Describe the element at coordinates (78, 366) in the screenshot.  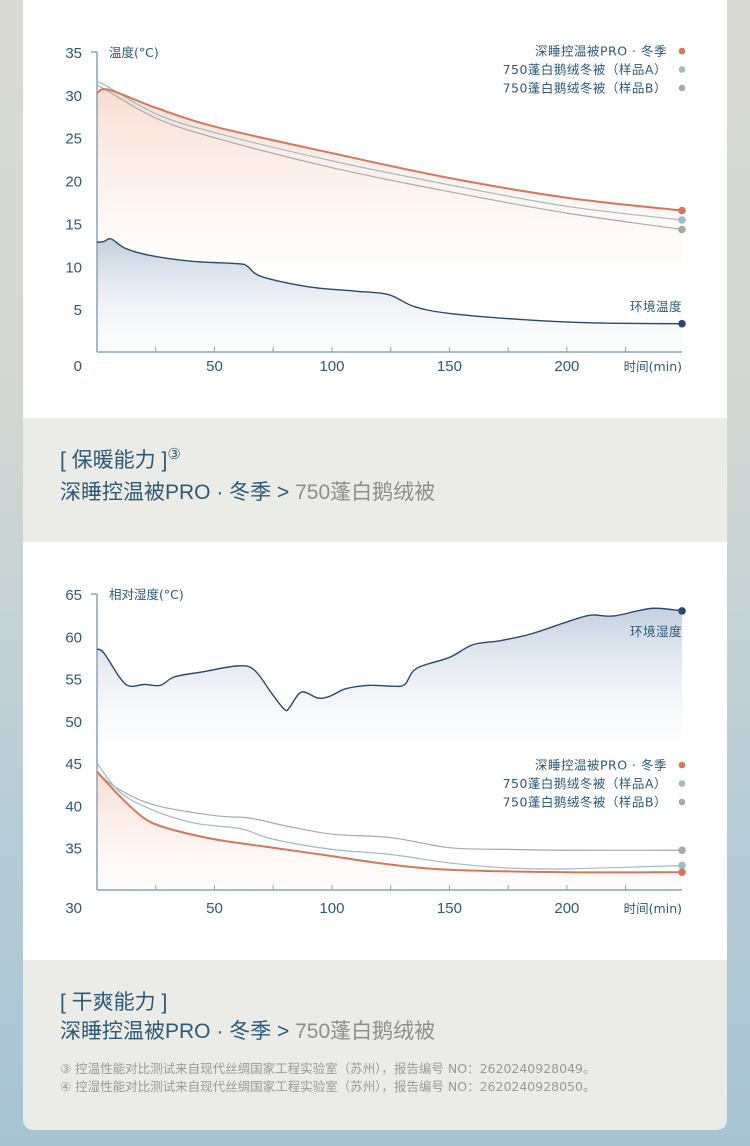
I see `y-tick-label: 0` at that location.